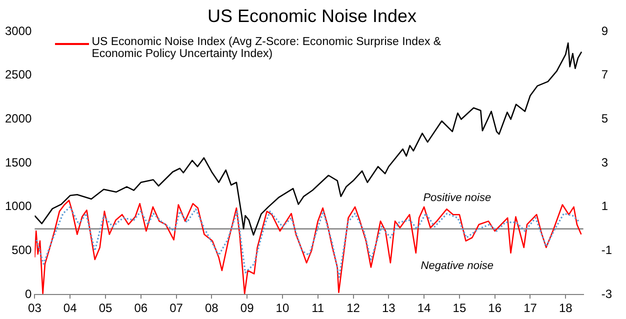 This screenshot has width=626, height=319. Describe the element at coordinates (531, 308) in the screenshot. I see `x-tick-label: 17` at that location.